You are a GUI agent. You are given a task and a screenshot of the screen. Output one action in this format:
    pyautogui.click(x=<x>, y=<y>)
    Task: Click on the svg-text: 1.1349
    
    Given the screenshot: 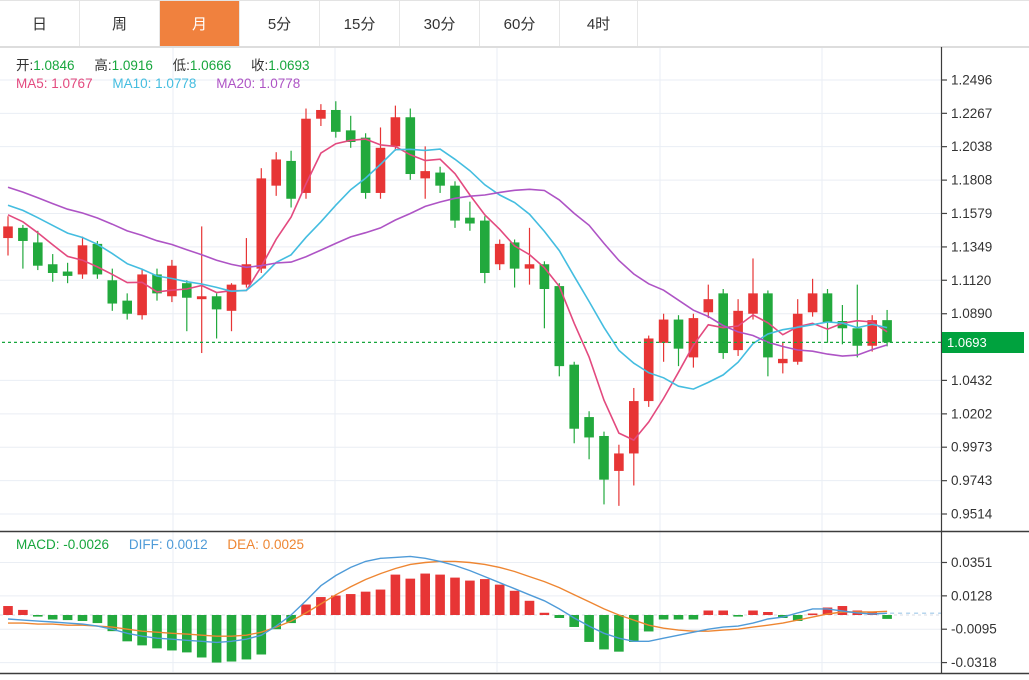 What is the action you would take?
    pyautogui.click(x=971, y=246)
    